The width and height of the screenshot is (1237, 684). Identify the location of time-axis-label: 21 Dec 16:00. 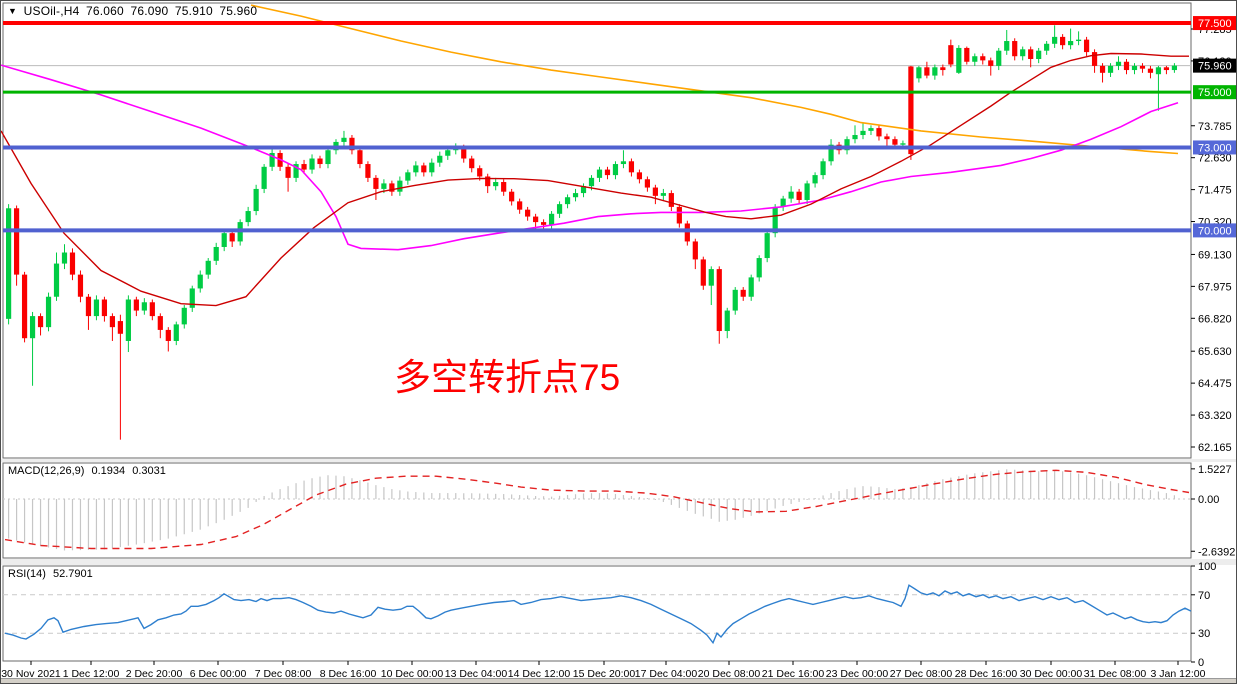
(793, 674).